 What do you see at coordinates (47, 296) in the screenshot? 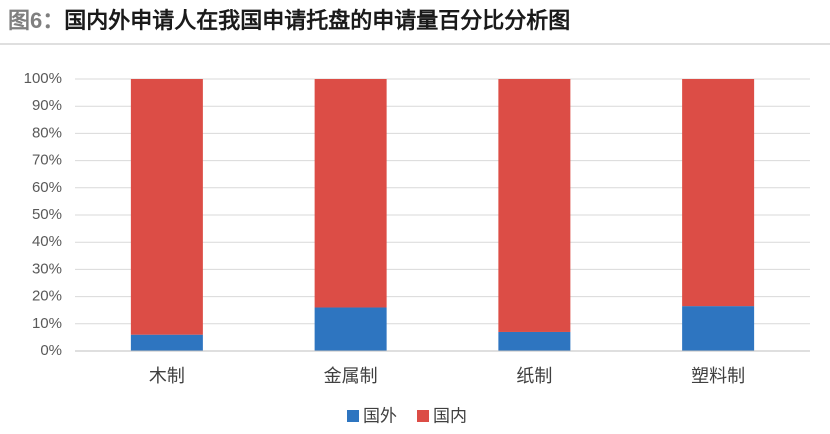
I see `y-tick-label: 20%` at bounding box center [47, 296].